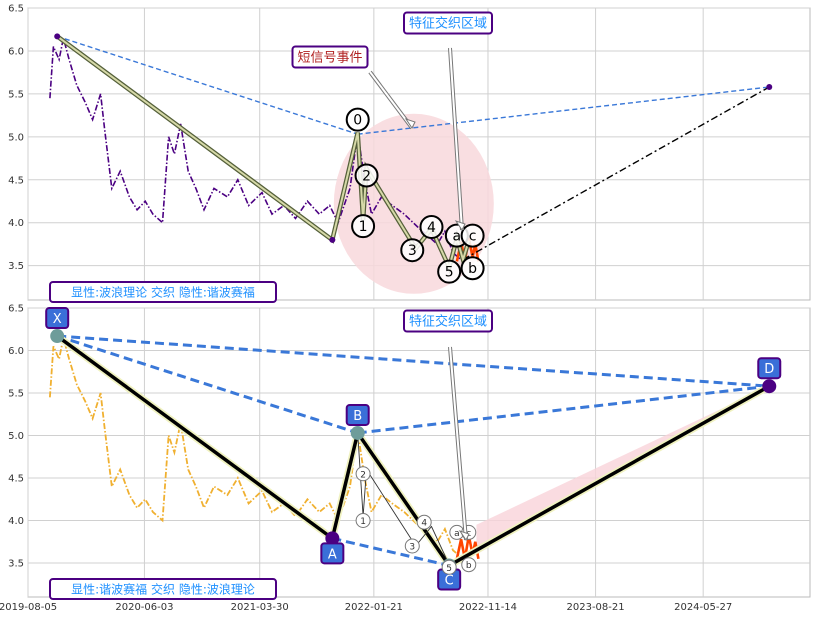 Image resolution: width=816 pixels, height=619 pixels. I want to click on wave-label-text: c, so click(473, 237).